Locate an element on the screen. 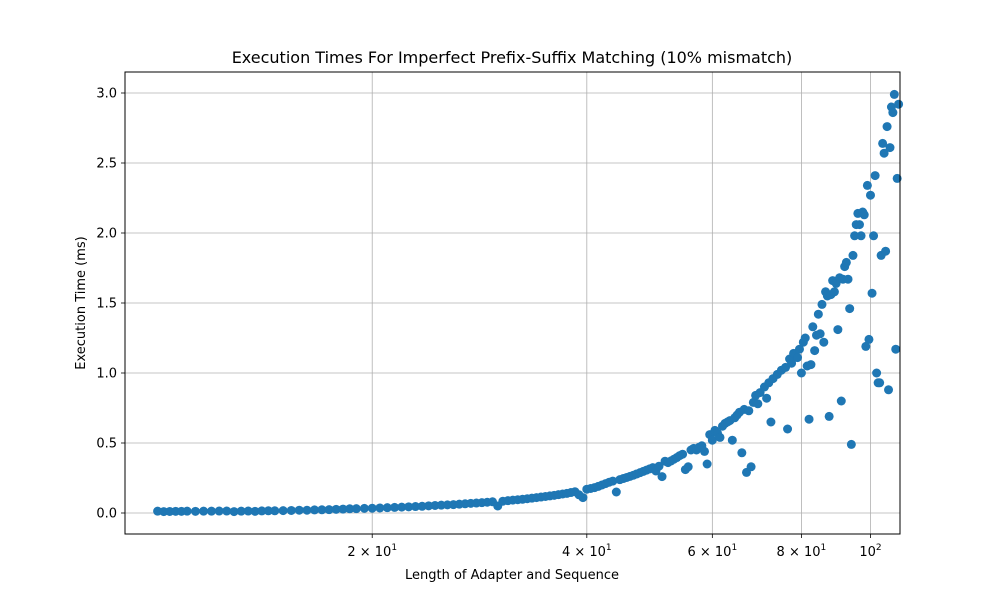 The image size is (1000, 600). x-tick-label: 6 × 10¹ is located at coordinates (712, 551).